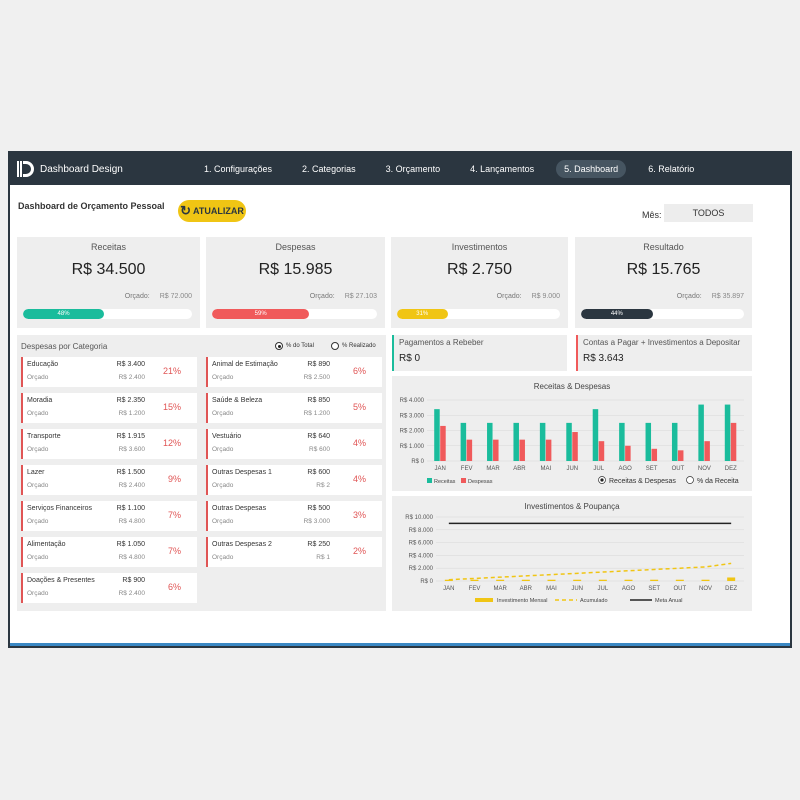 The height and width of the screenshot is (800, 800). What do you see at coordinates (109, 480) in the screenshot?
I see `category-item: Lazer Orçado R$ 1.500 R$ 2.400 9%` at bounding box center [109, 480].